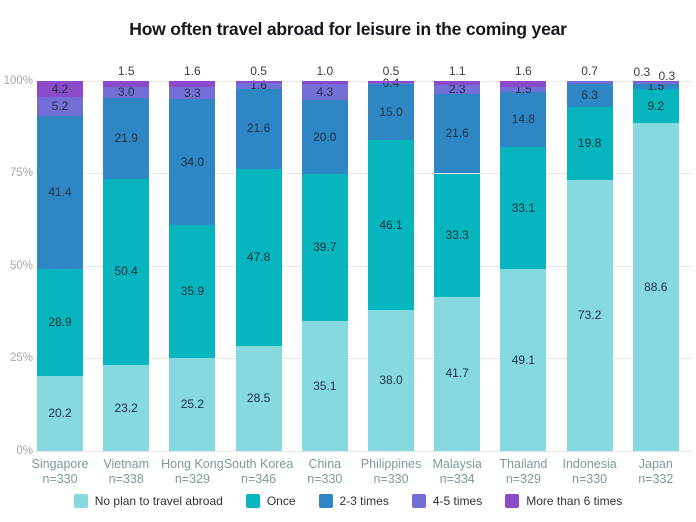 The height and width of the screenshot is (522, 696). Describe the element at coordinates (391, 111) in the screenshot. I see `bar-value-label: 15.0` at that location.